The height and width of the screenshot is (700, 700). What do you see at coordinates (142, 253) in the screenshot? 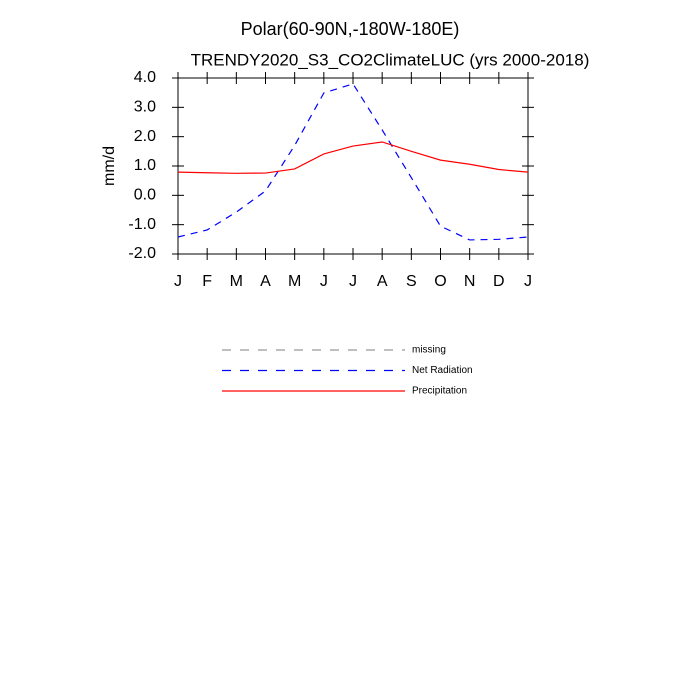
I see `y-tick-label: -2.0` at bounding box center [142, 253].